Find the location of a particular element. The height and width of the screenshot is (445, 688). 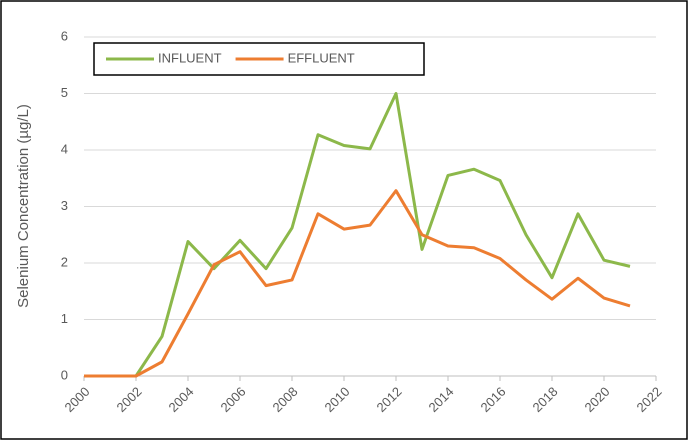

y-tick-label: 5 is located at coordinates (64, 92).